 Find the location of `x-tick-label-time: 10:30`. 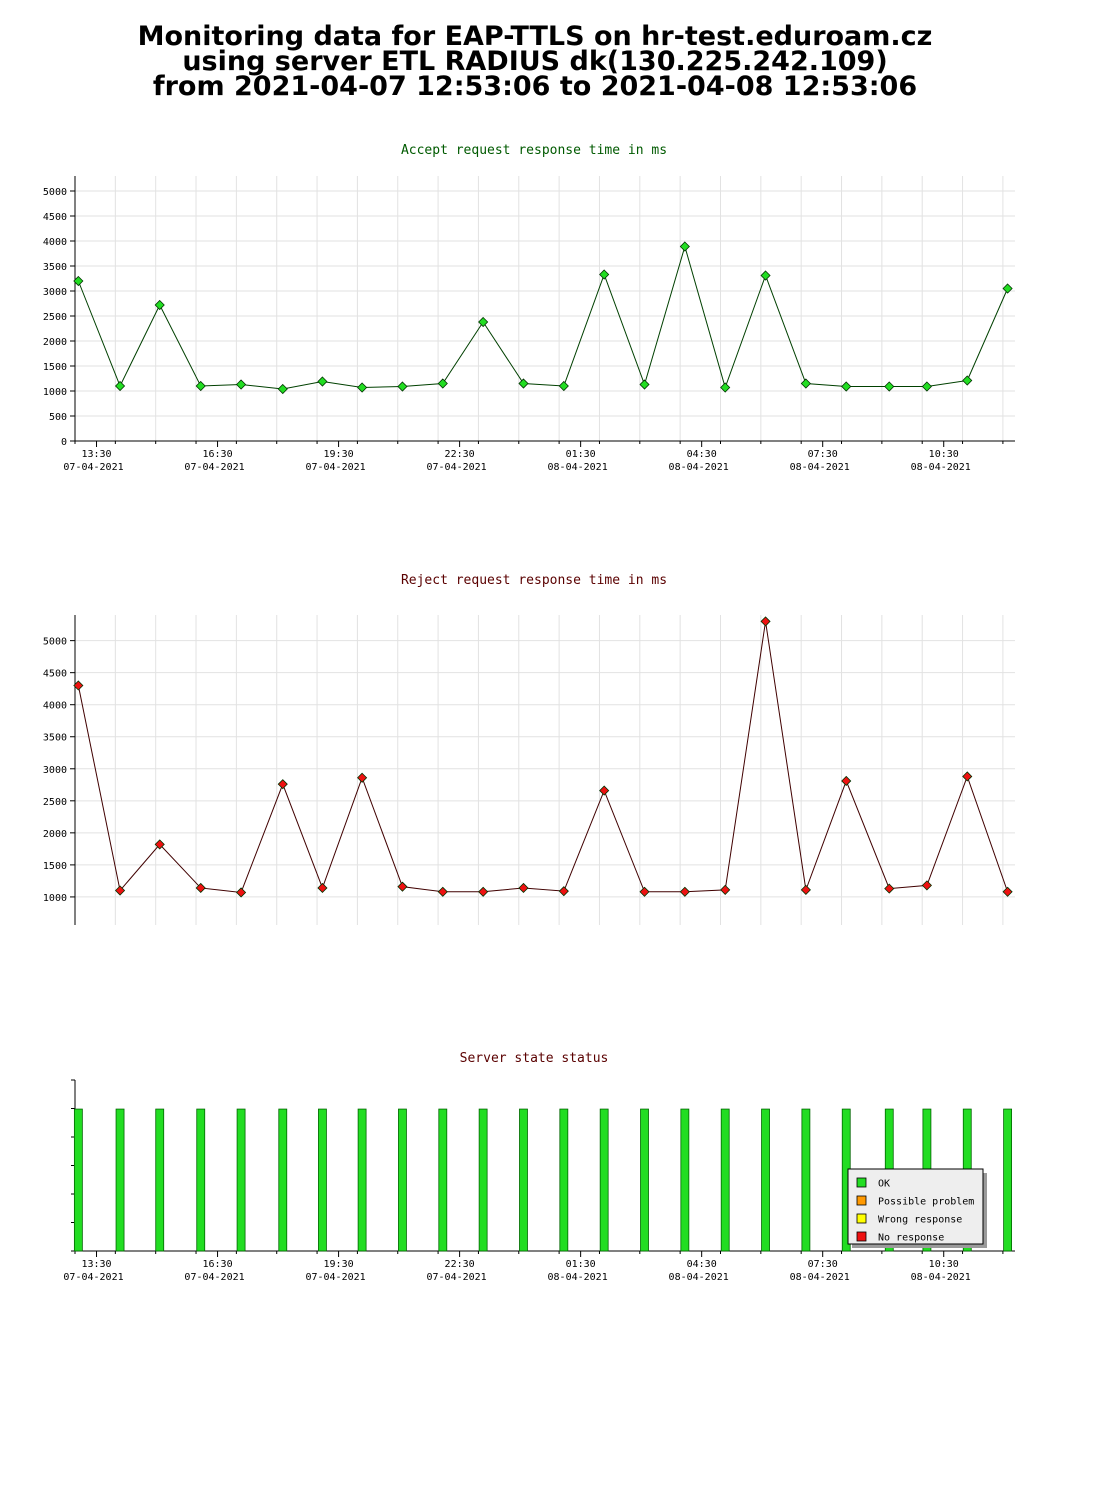

x-tick-label-time: 10:30 is located at coordinates (944, 454).